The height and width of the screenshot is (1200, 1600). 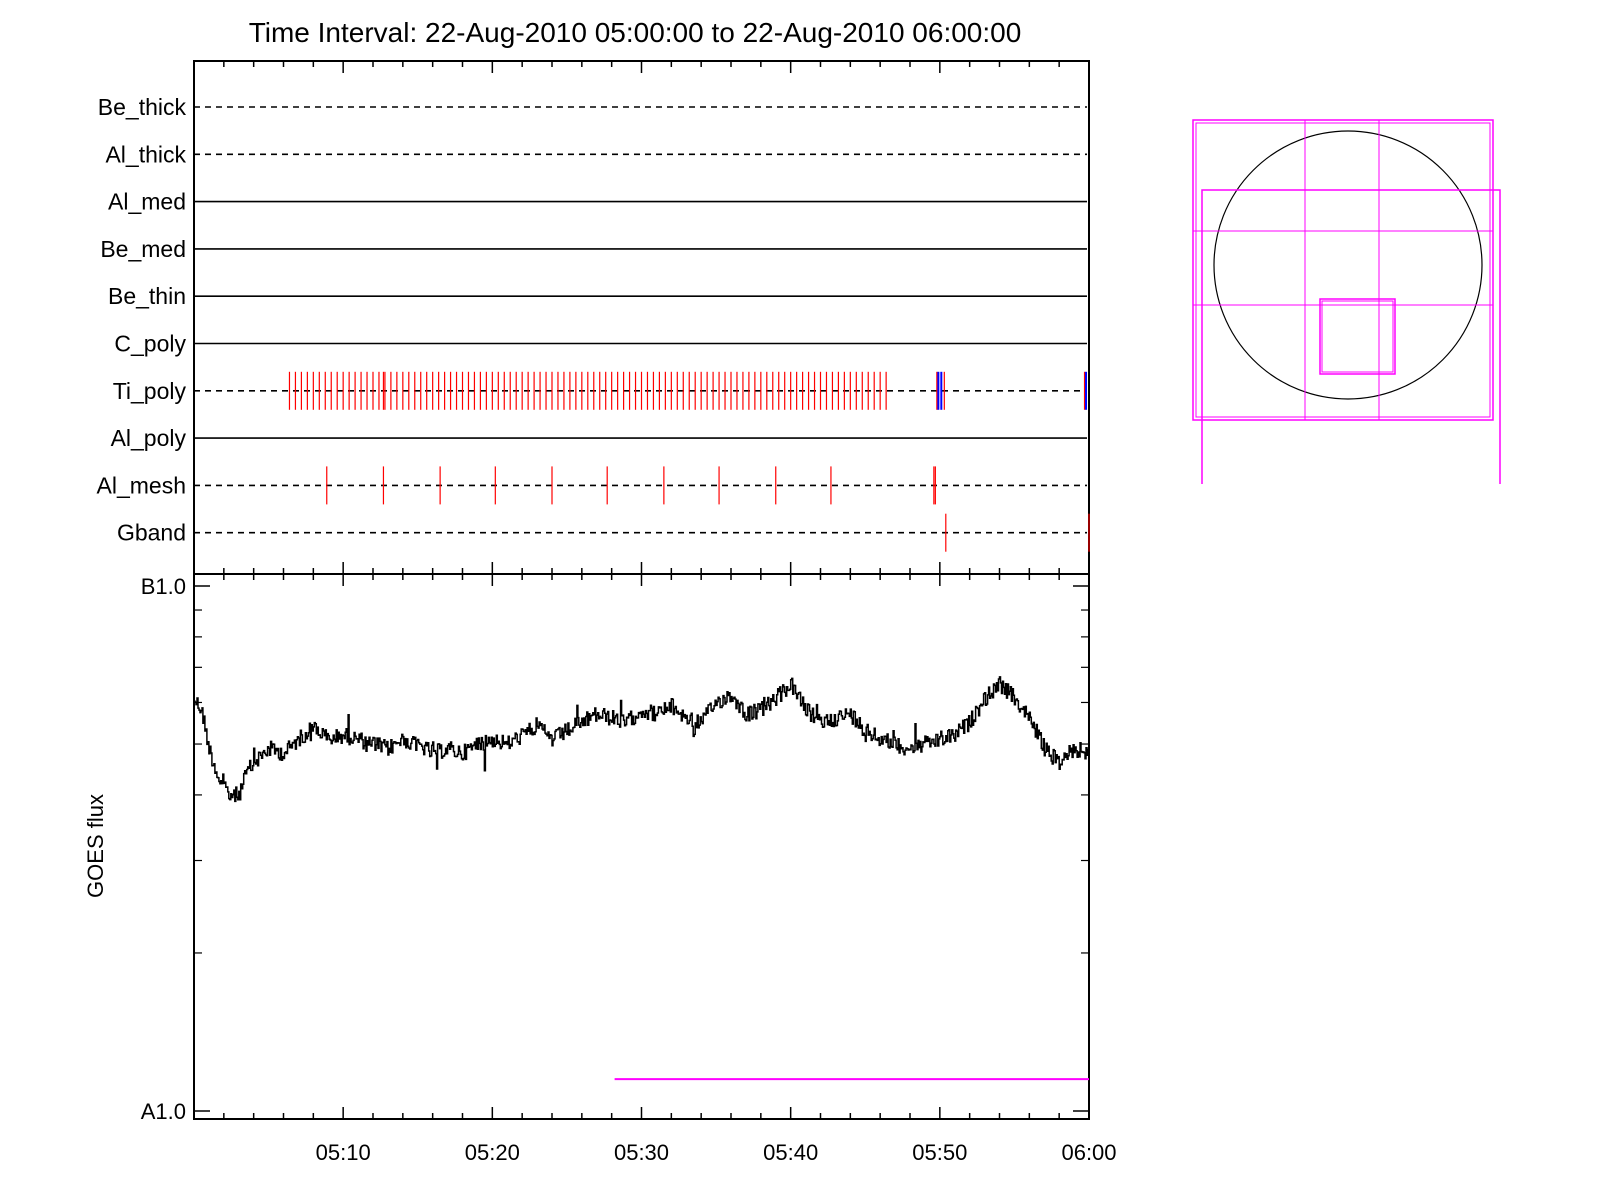 I want to click on sun-locator-panel, so click(x=1346, y=301).